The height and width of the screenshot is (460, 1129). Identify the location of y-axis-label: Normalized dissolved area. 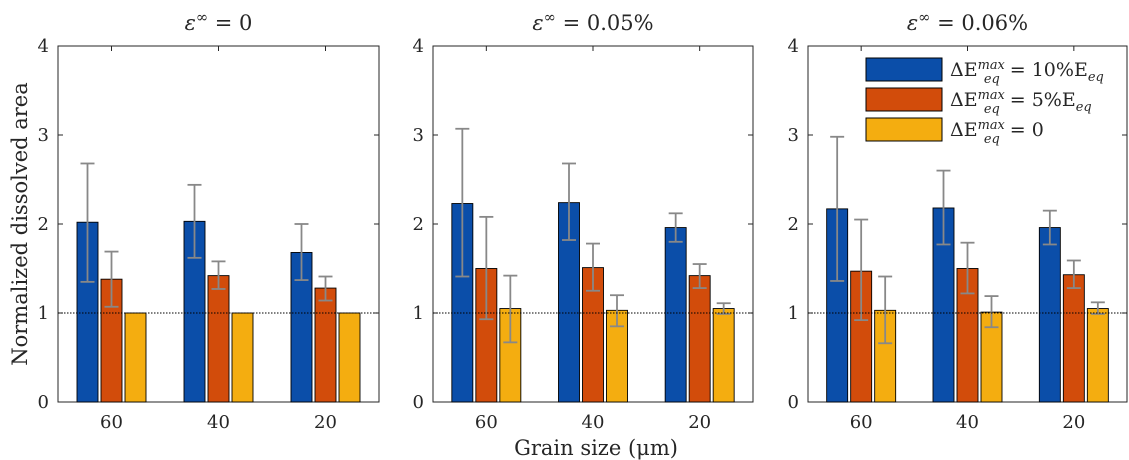
(20, 224).